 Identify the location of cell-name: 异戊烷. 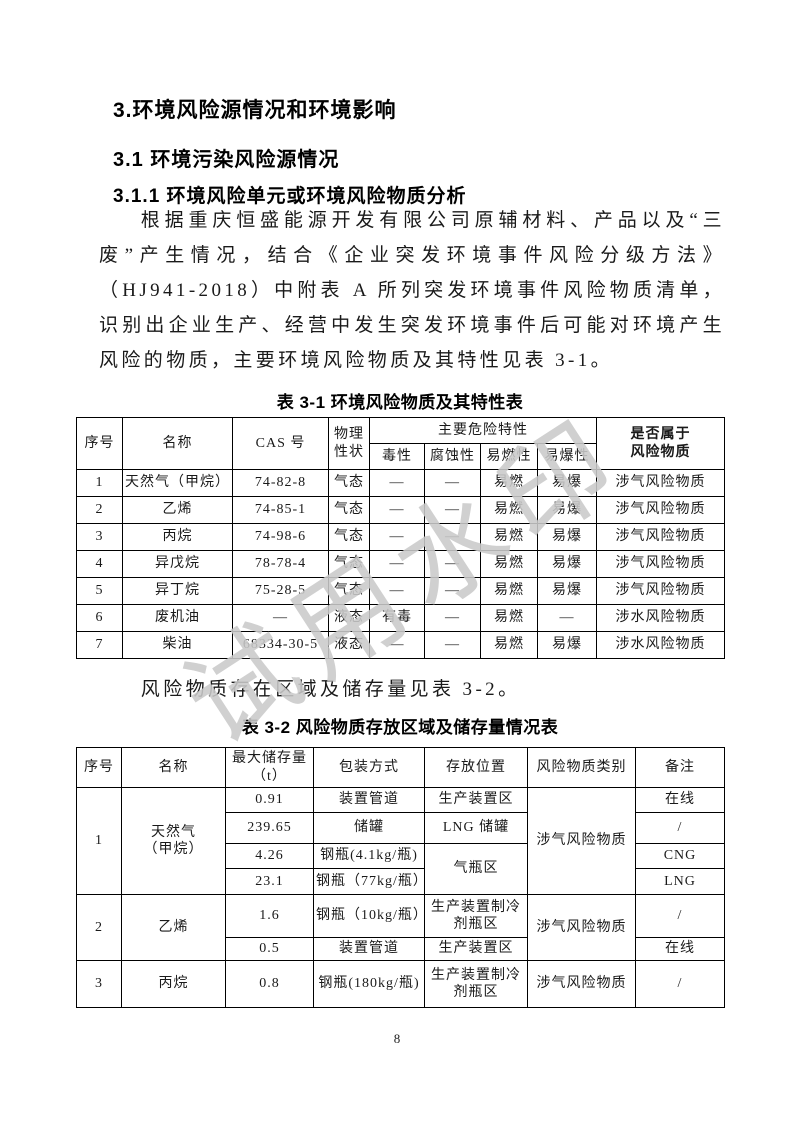
(177, 564).